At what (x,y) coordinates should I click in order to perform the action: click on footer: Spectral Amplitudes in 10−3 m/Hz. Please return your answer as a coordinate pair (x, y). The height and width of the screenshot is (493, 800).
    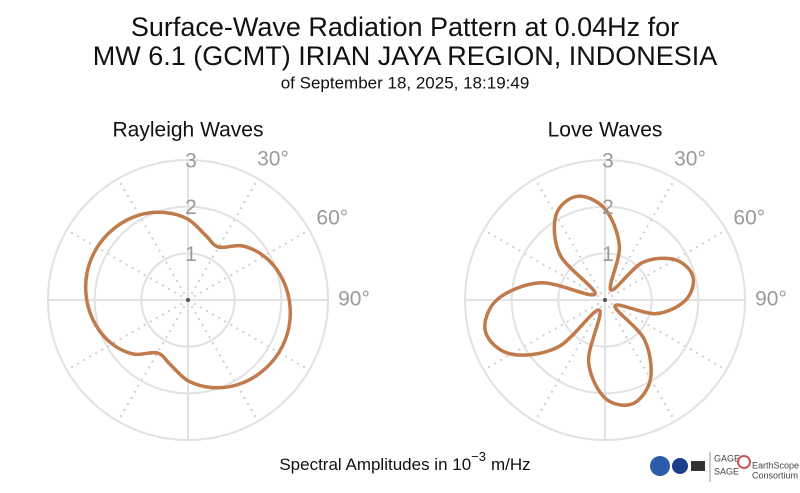
    Looking at the image, I should click on (404, 461).